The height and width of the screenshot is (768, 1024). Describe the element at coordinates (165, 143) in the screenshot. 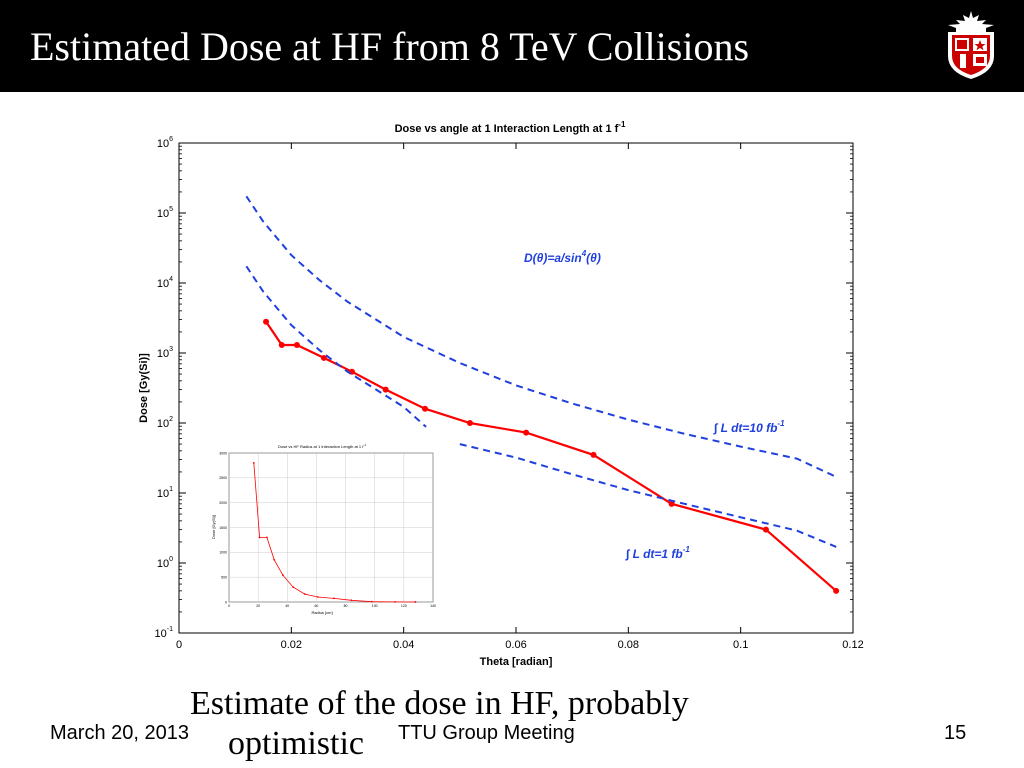

I see `main-y-tick-label: 10⁶` at that location.